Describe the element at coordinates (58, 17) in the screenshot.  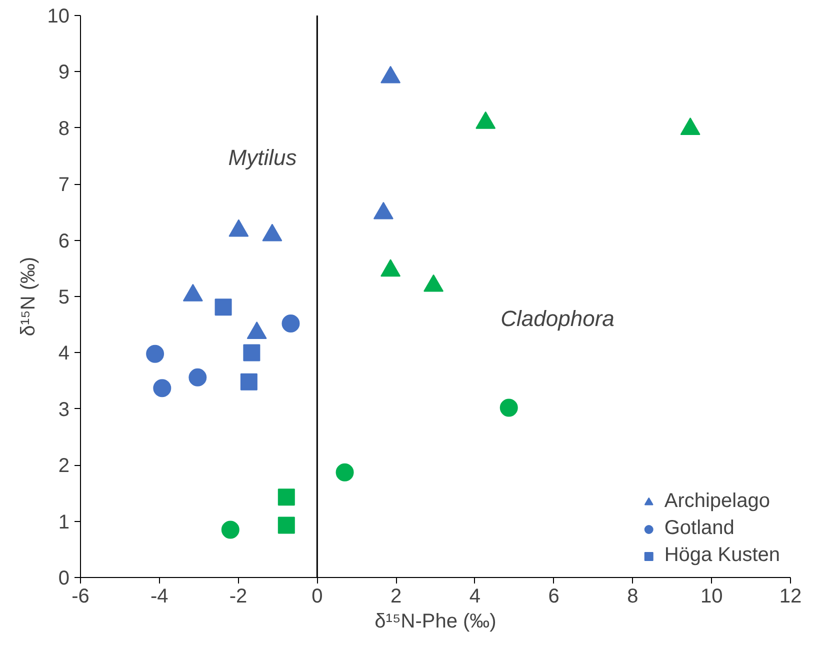
I see `y-tick-label: 10` at that location.